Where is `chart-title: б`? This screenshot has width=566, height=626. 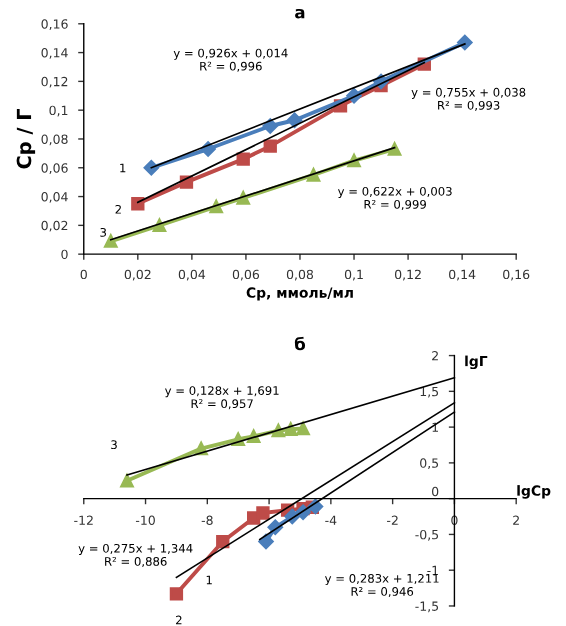
chart-title: б is located at coordinates (300, 343).